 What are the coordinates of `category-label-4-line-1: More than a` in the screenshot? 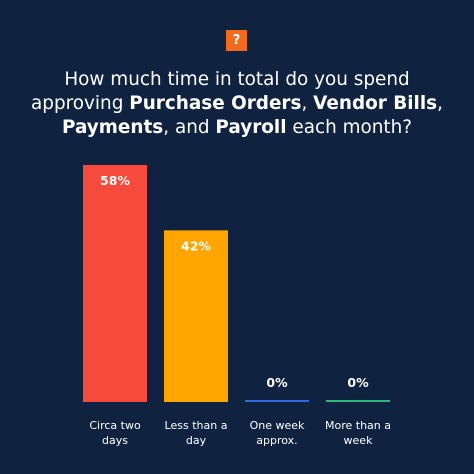 It's located at (358, 425).